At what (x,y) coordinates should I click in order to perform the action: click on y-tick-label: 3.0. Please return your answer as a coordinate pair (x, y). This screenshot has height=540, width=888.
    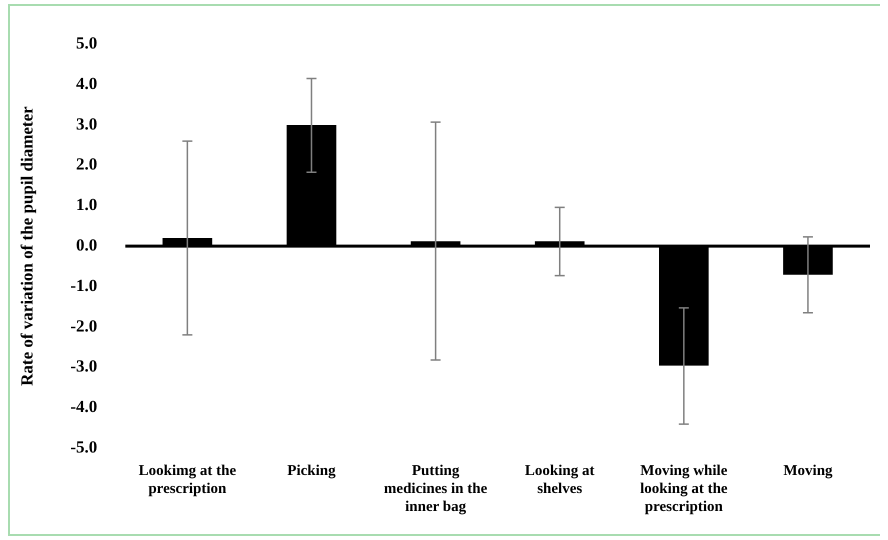
    Looking at the image, I should click on (87, 124).